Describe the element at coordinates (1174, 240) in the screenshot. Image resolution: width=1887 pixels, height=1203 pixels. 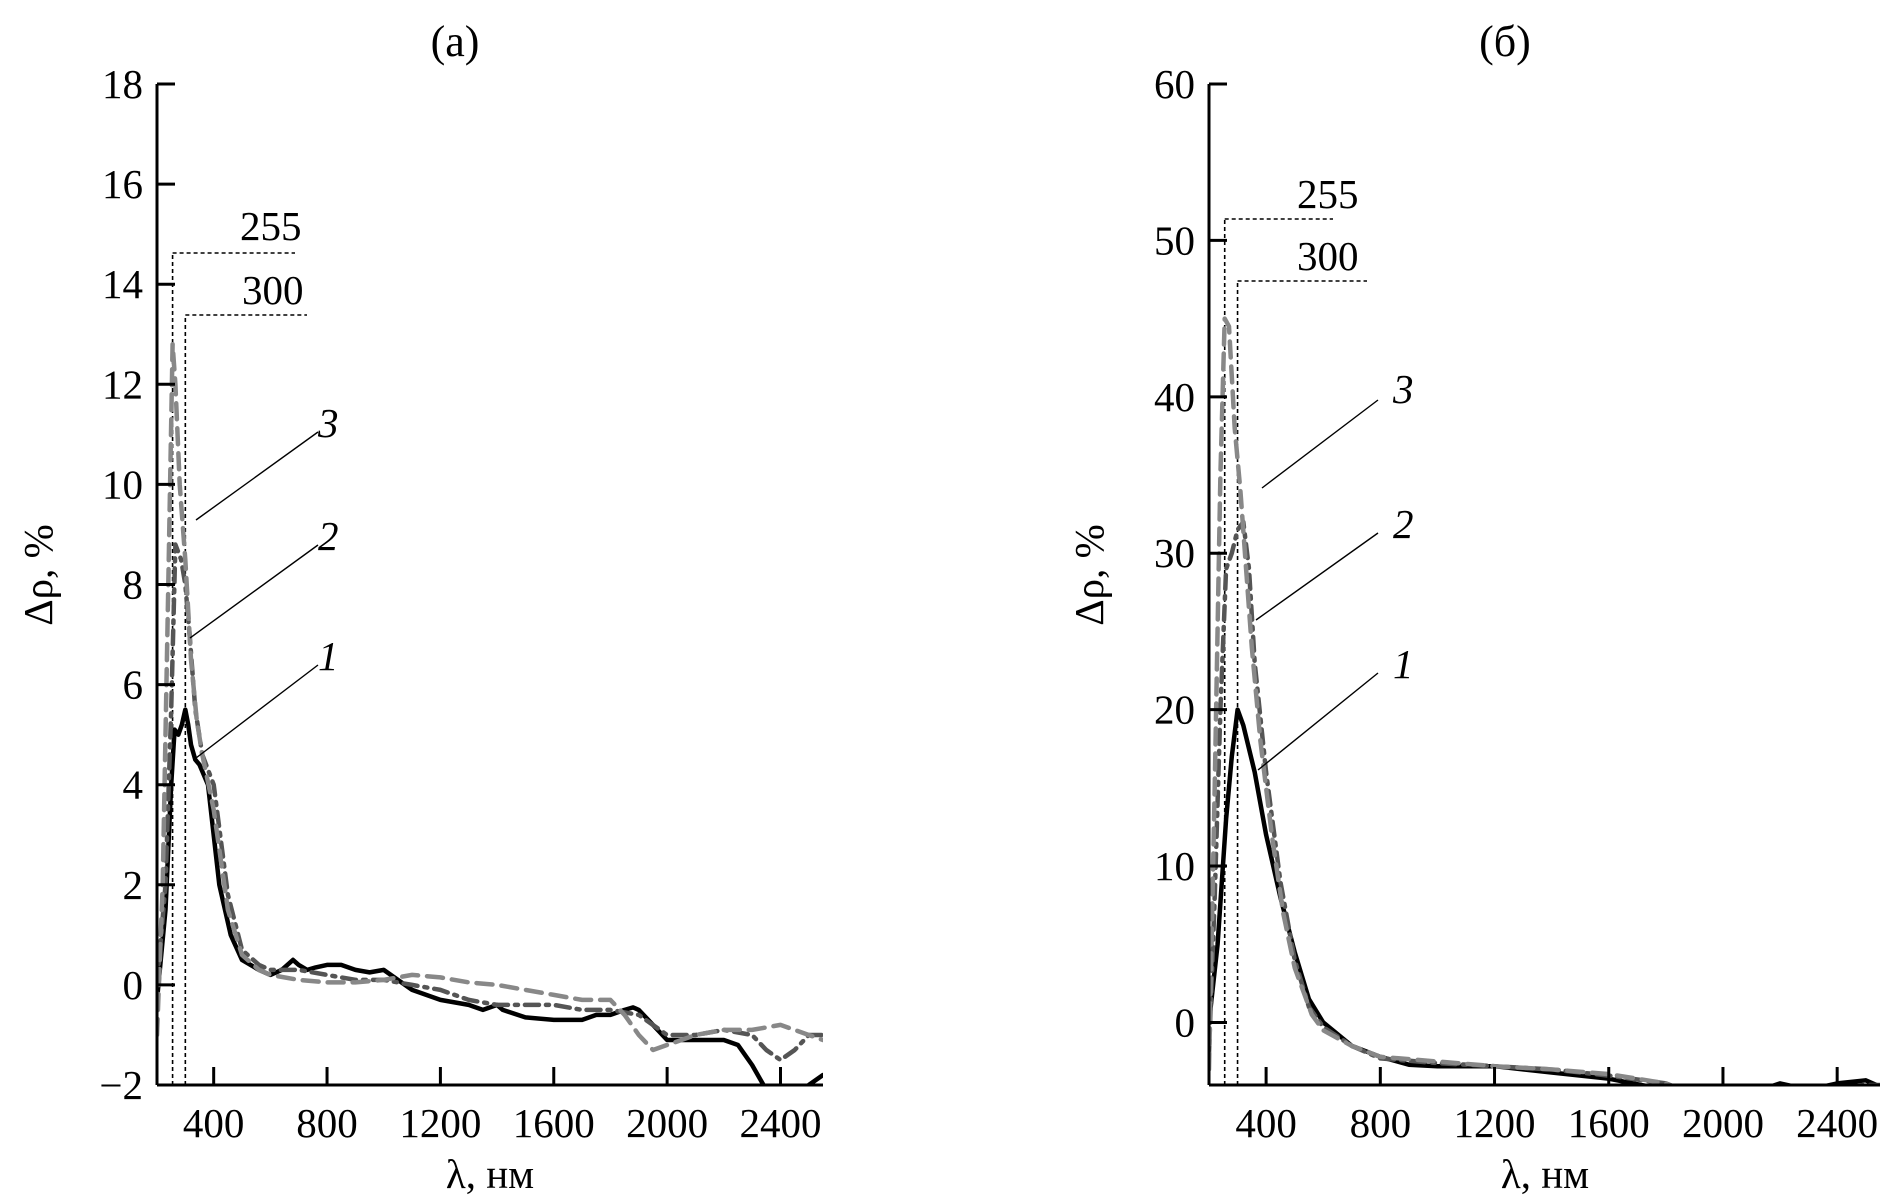
I see `y-tick-label: 50` at that location.